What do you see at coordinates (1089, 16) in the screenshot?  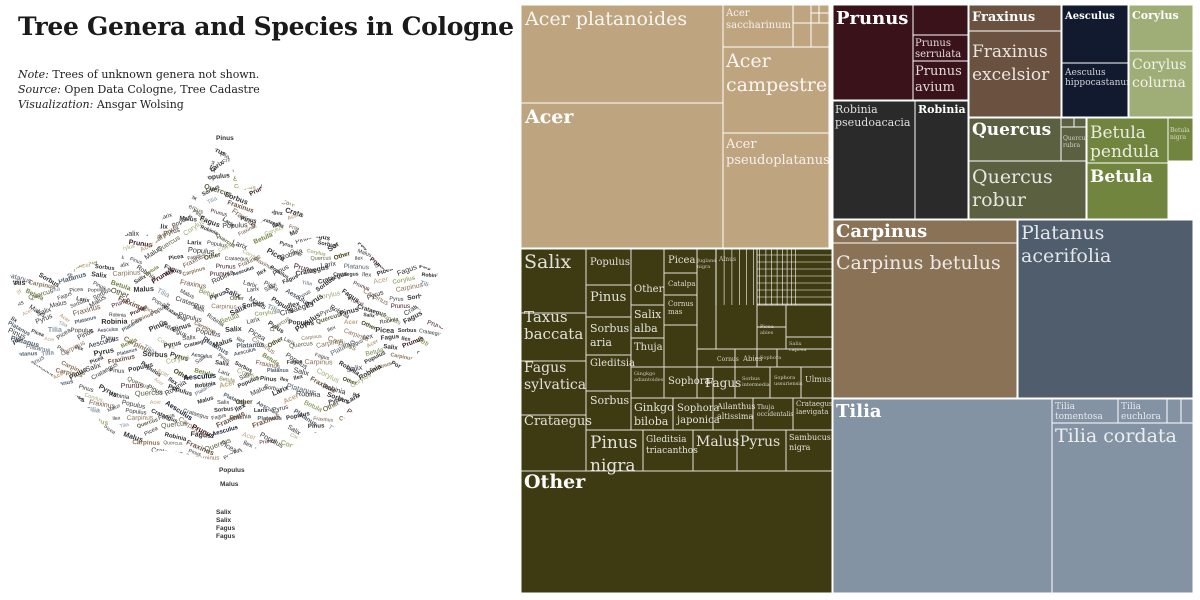 I see `tm-label-aesculus-genus: Aesculus` at bounding box center [1089, 16].